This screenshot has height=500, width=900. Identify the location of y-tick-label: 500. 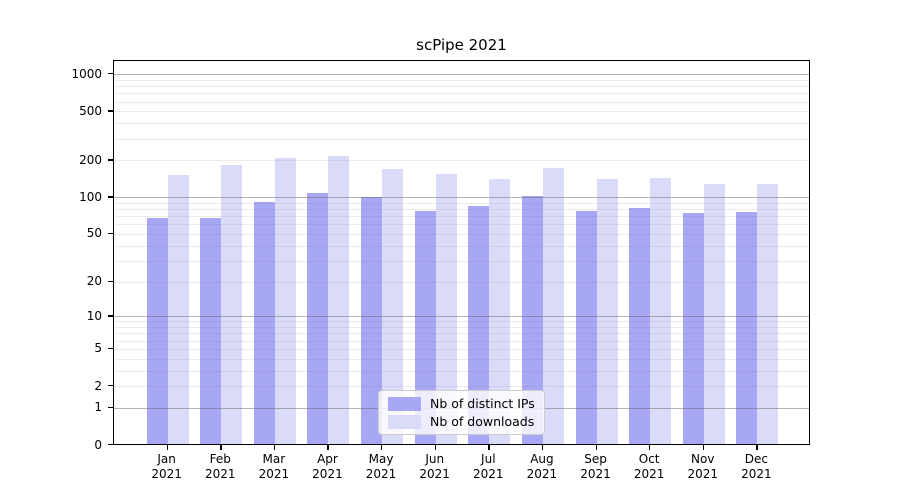
(90, 110).